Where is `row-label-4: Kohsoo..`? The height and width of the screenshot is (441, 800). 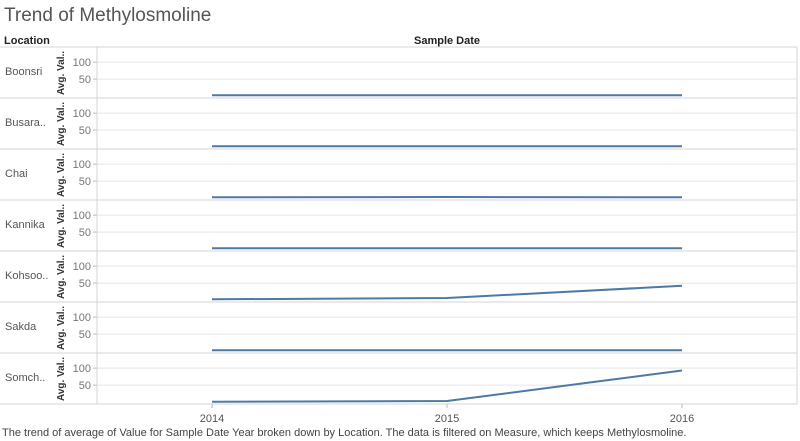
row-label-4: Kohsoo.. is located at coordinates (26, 276).